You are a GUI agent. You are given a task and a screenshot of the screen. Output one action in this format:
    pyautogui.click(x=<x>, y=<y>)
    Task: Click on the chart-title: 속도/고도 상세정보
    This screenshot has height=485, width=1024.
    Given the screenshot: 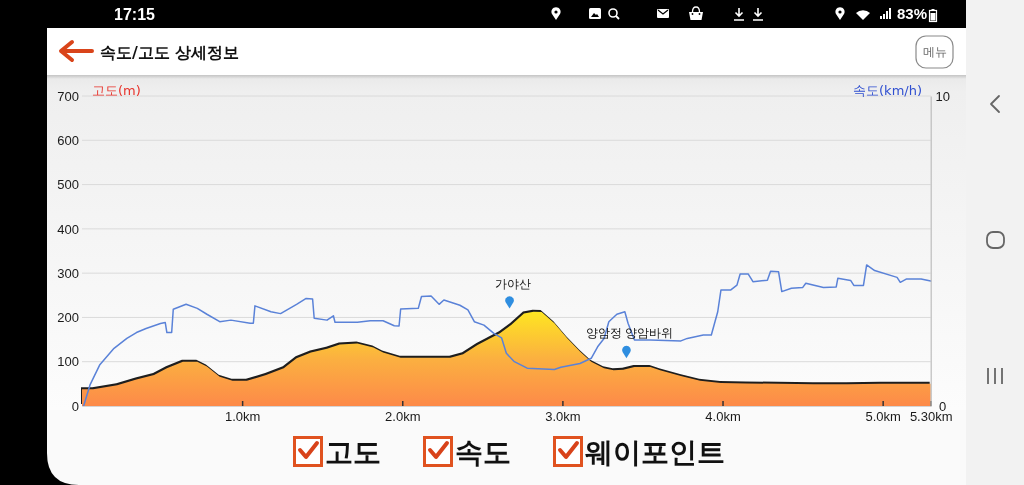 What is the action you would take?
    pyautogui.click(x=170, y=52)
    